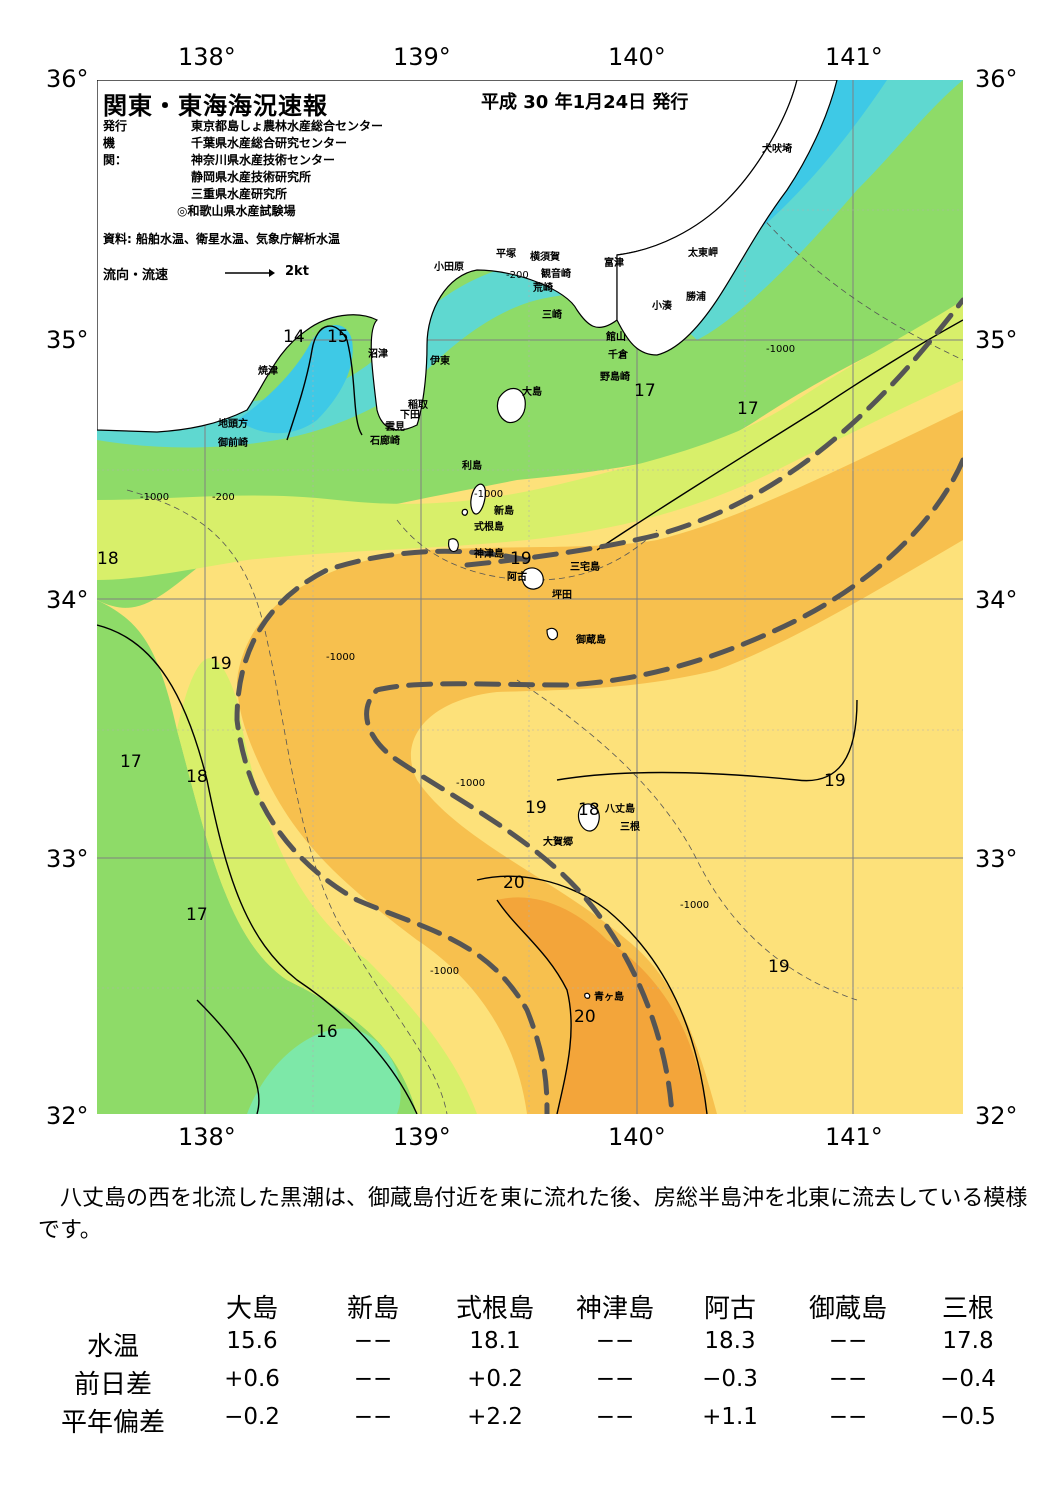 This screenshot has width=1064, height=1503. I want to click on place-label: 富津, so click(614, 263).